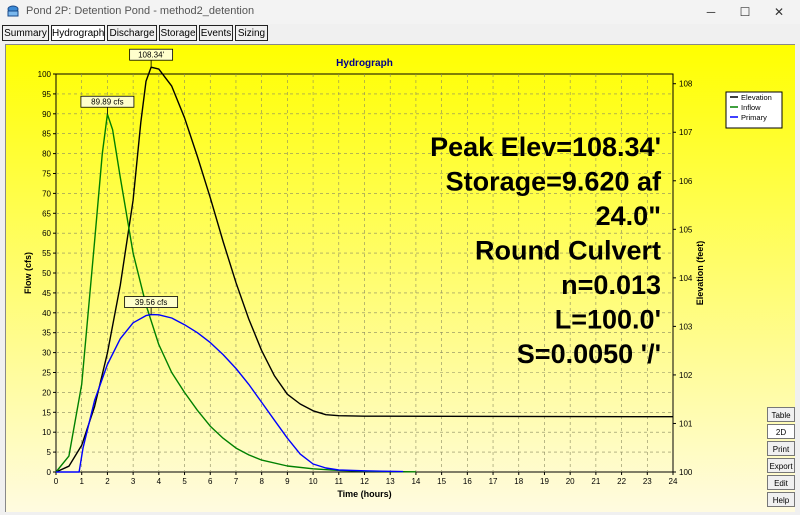 Image resolution: width=800 pixels, height=515 pixels. What do you see at coordinates (230, 393) in the screenshot?
I see `series-line-primary` at bounding box center [230, 393].